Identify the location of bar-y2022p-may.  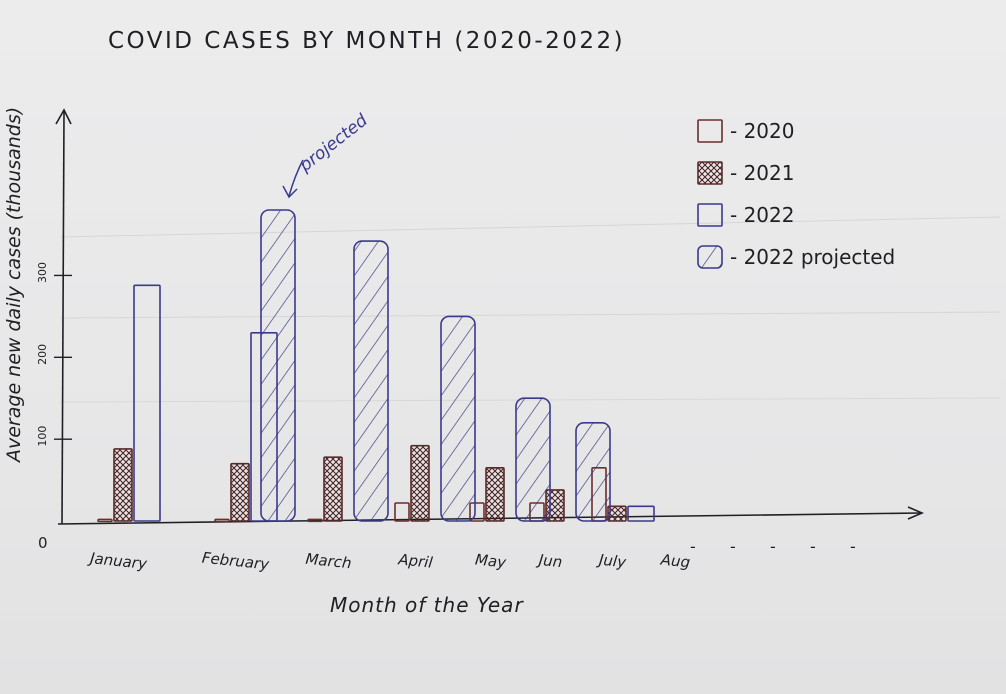
(533, 459).